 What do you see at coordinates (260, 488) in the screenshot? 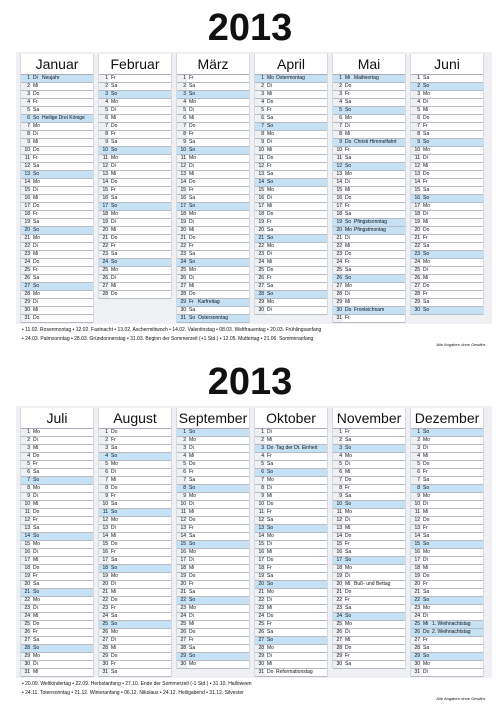
I see `day-number: 8` at bounding box center [260, 488].